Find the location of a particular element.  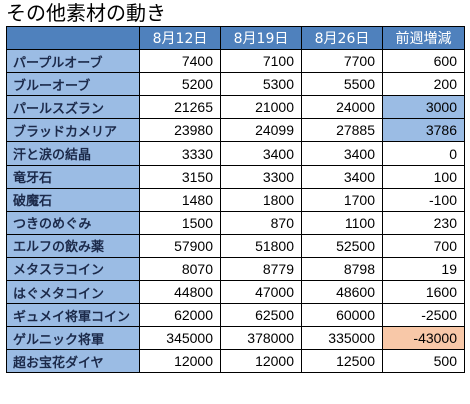

table-row: エルフの飲み薬 57900 51800 52500 700 is located at coordinates (235, 245).